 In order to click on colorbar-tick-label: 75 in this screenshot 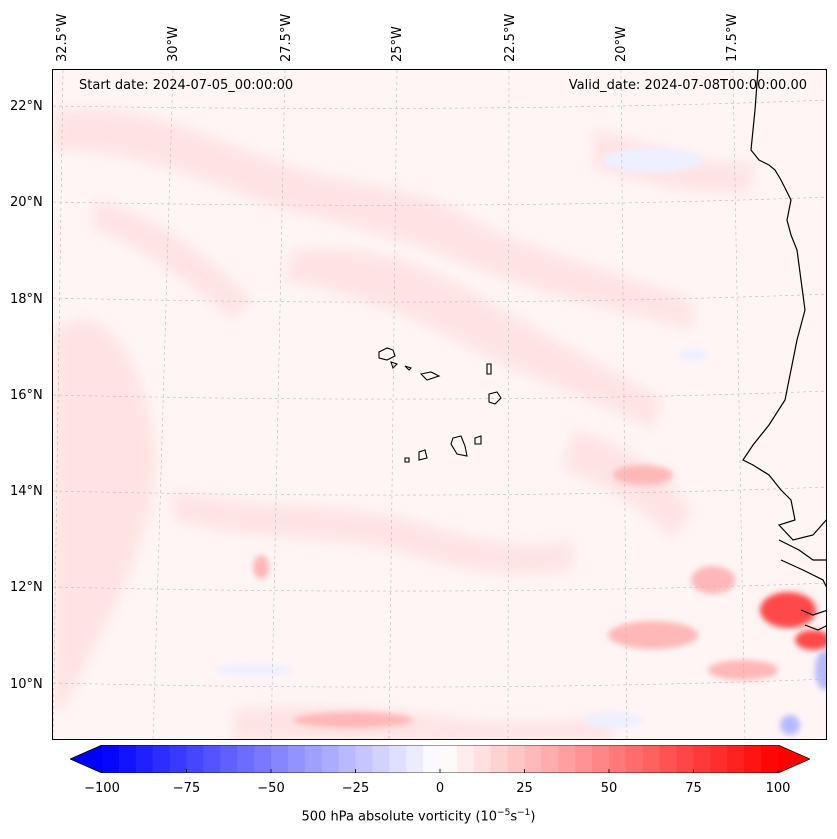, I will do `click(693, 788)`.